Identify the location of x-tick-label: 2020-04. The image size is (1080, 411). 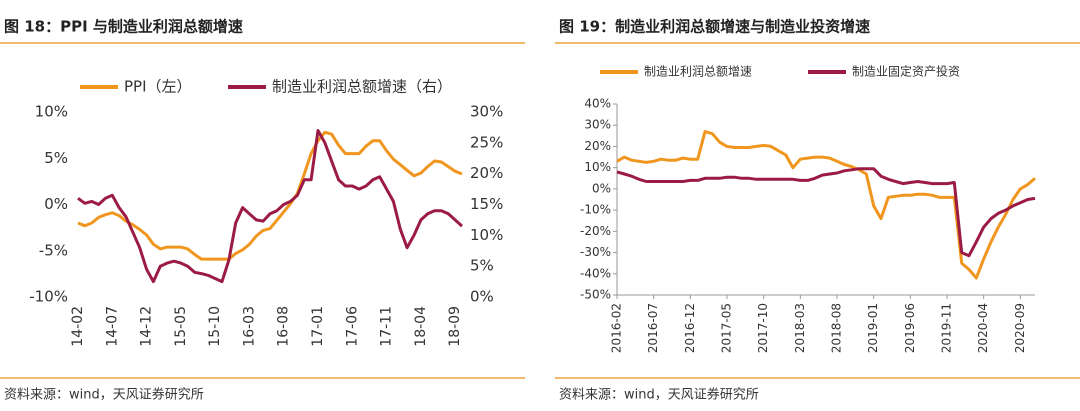
(983, 328).